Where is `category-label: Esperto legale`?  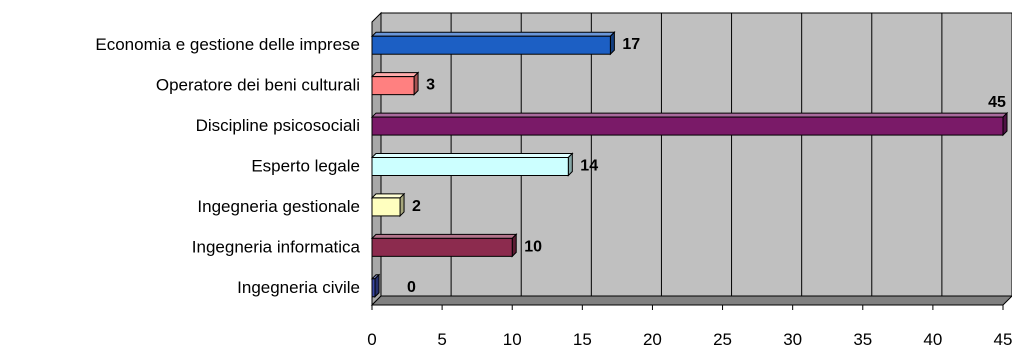
category-label: Esperto legale is located at coordinates (305, 166).